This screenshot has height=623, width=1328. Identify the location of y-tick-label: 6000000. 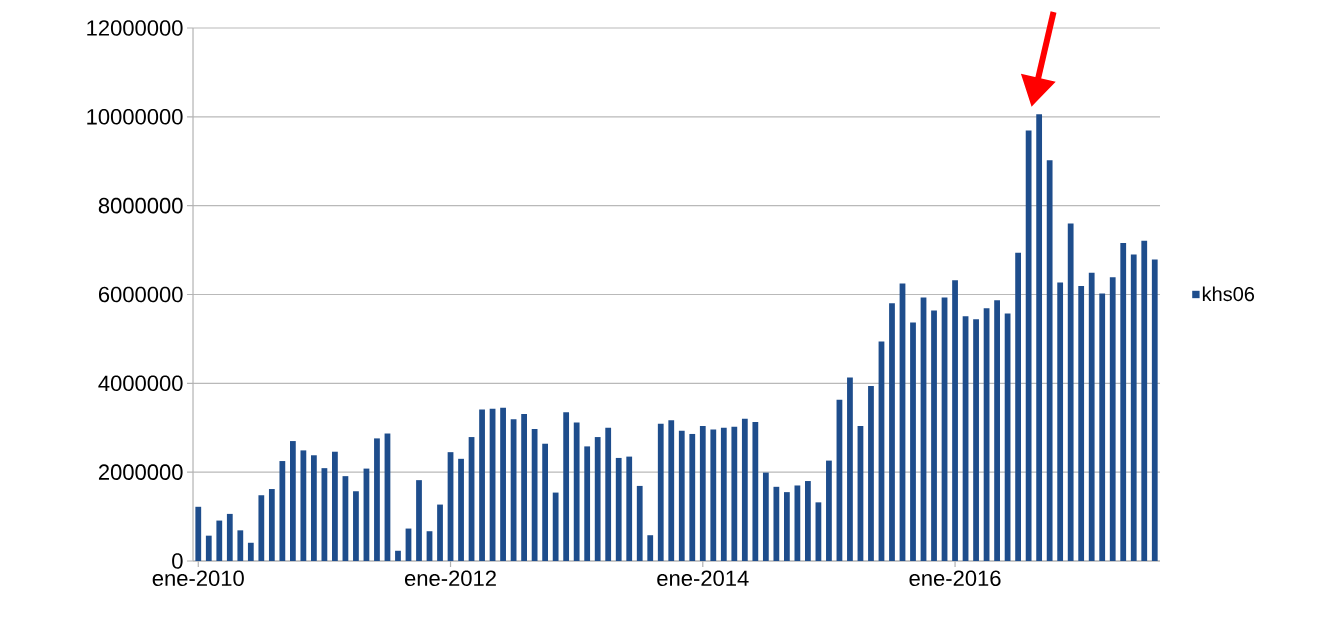
(140, 294).